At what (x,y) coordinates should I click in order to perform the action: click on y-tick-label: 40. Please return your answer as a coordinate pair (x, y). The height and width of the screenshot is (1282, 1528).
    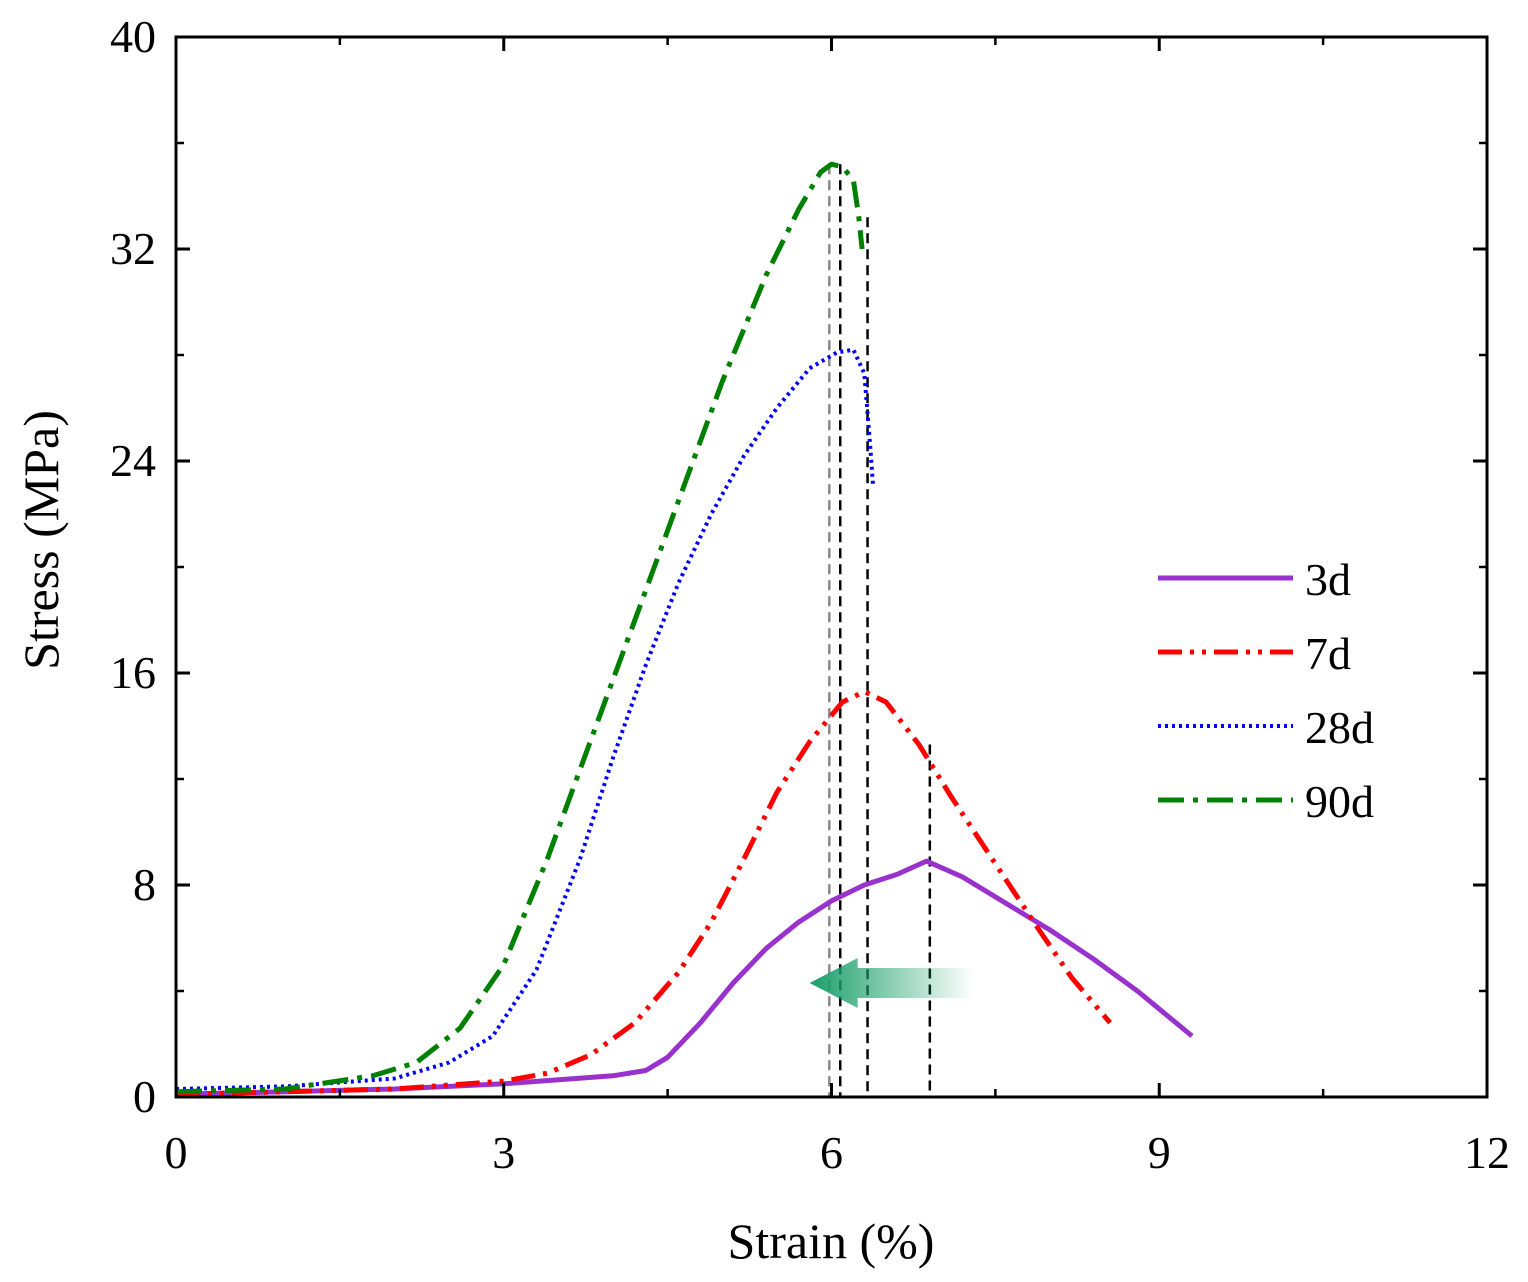
    Looking at the image, I should click on (133, 36).